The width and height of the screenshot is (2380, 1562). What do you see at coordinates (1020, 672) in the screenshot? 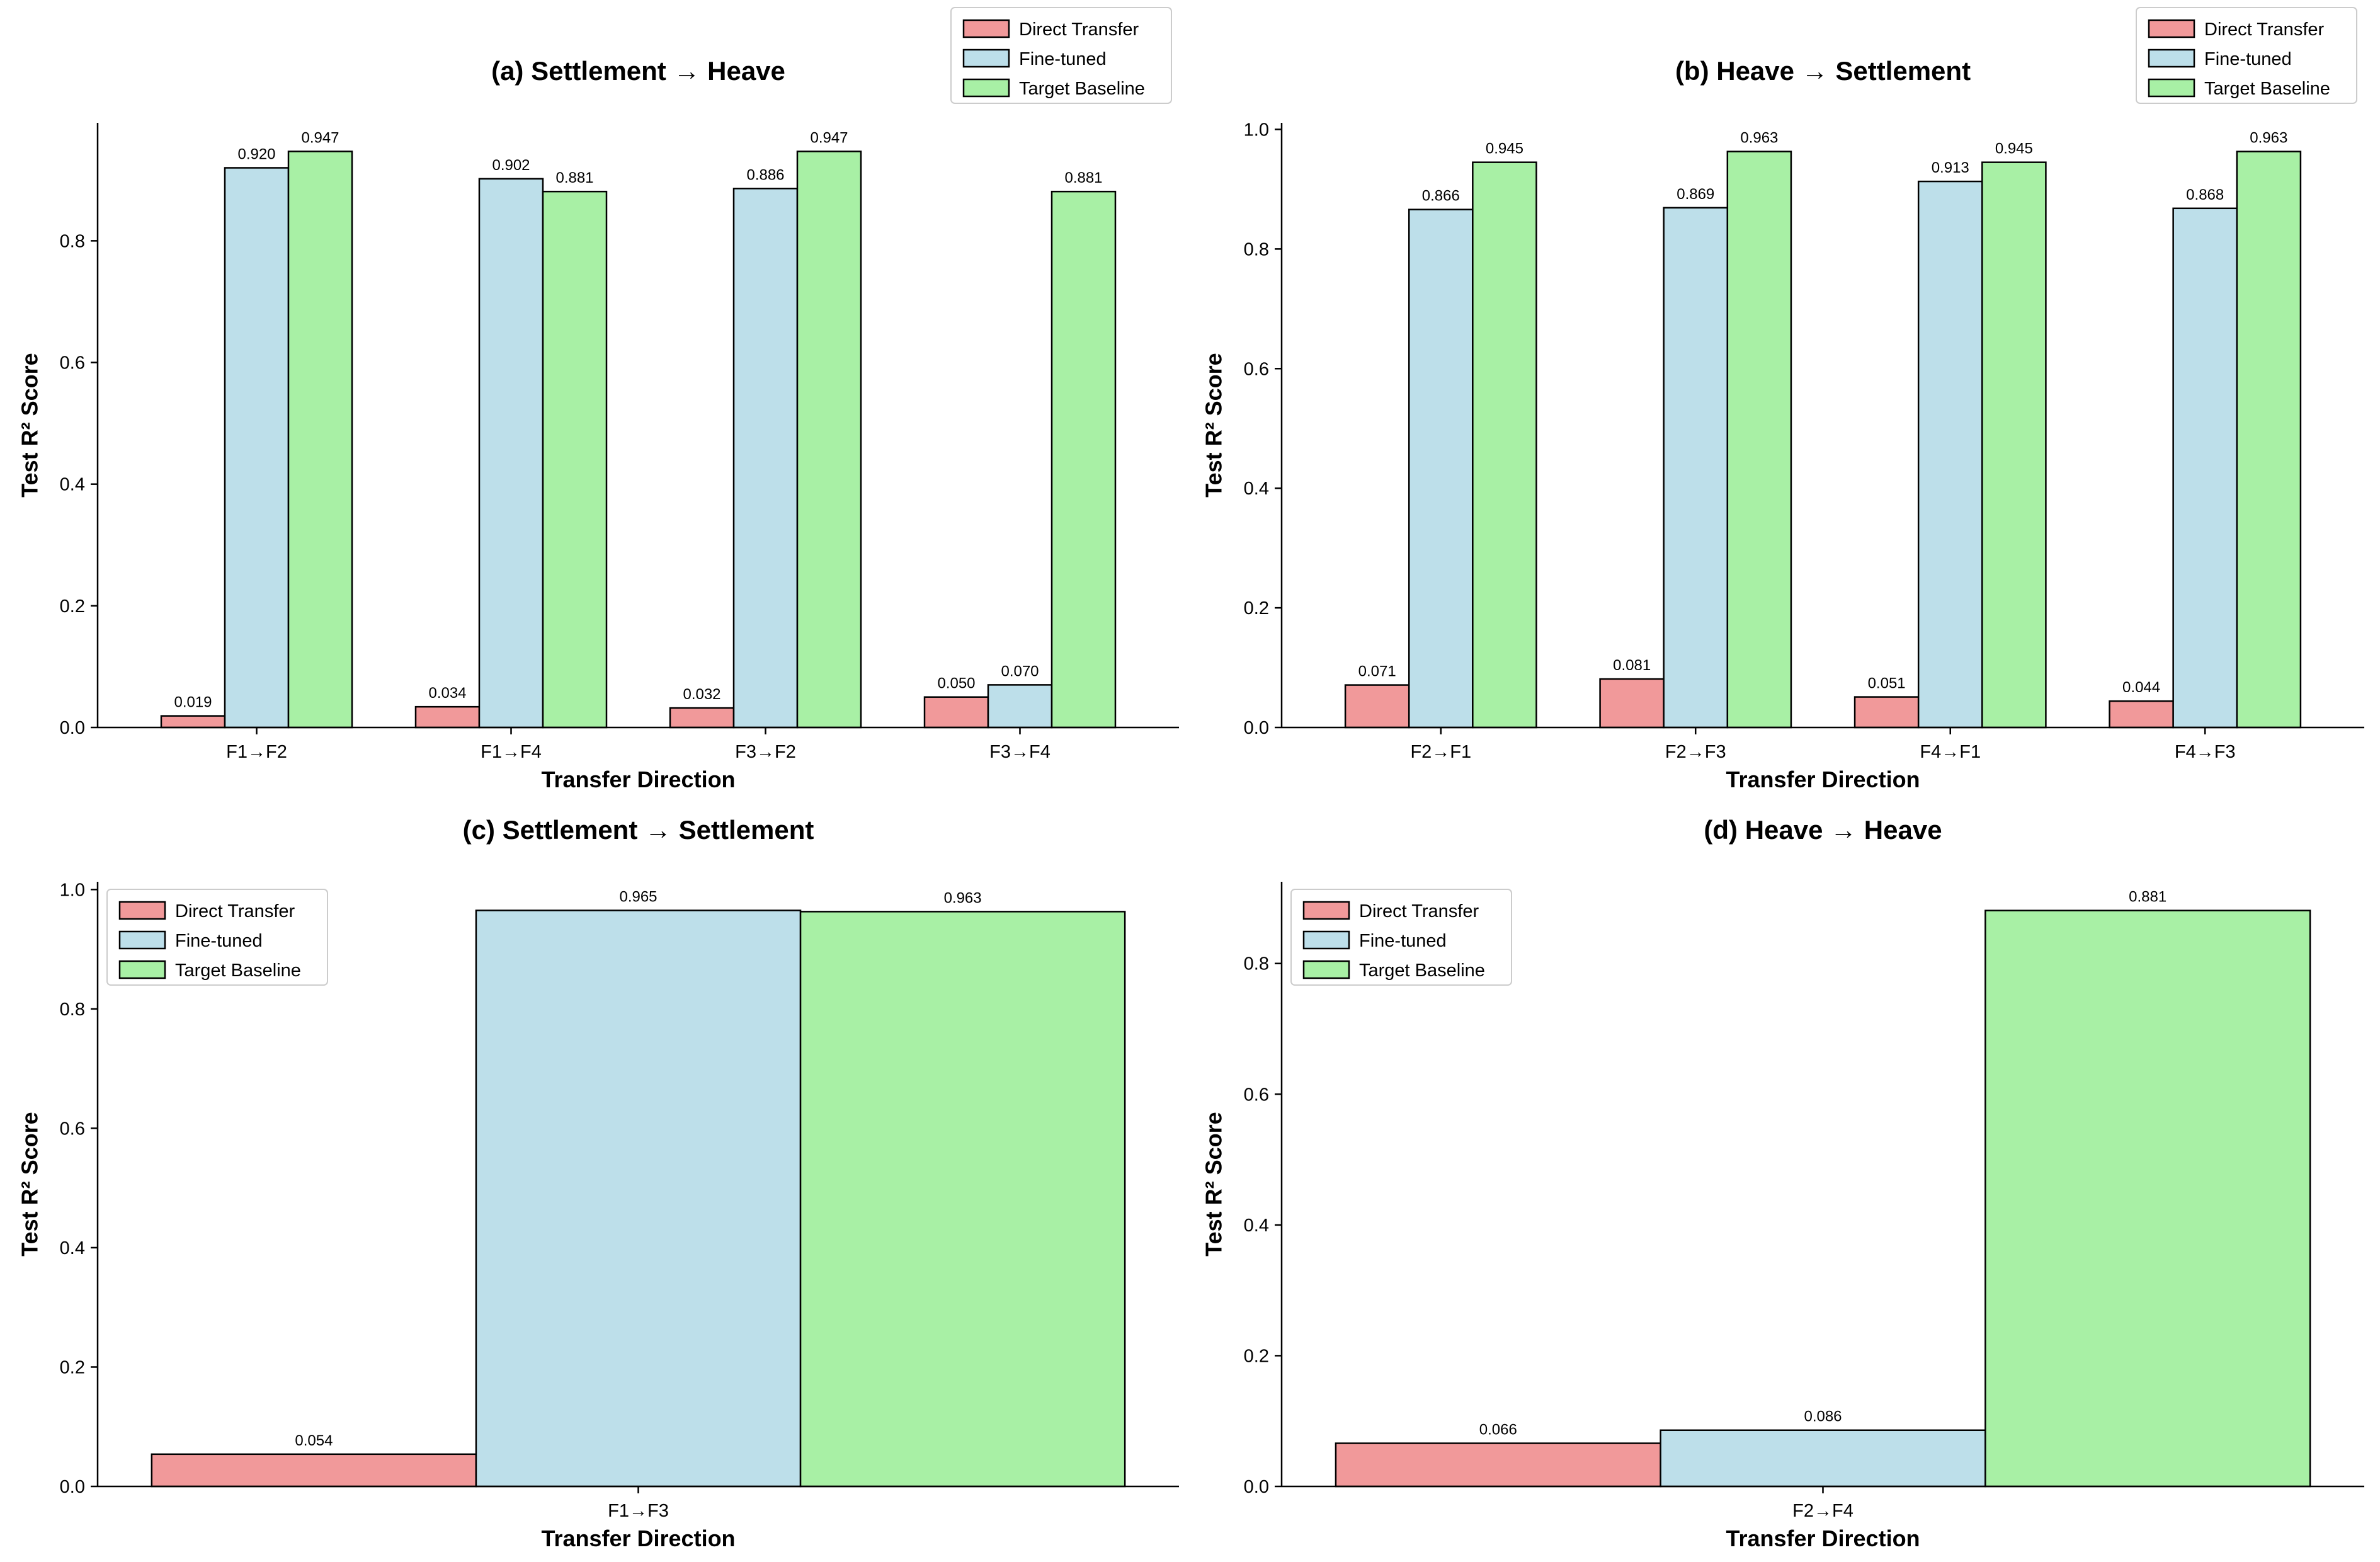
I see `bar-value-label: 0.070` at bounding box center [1020, 672].